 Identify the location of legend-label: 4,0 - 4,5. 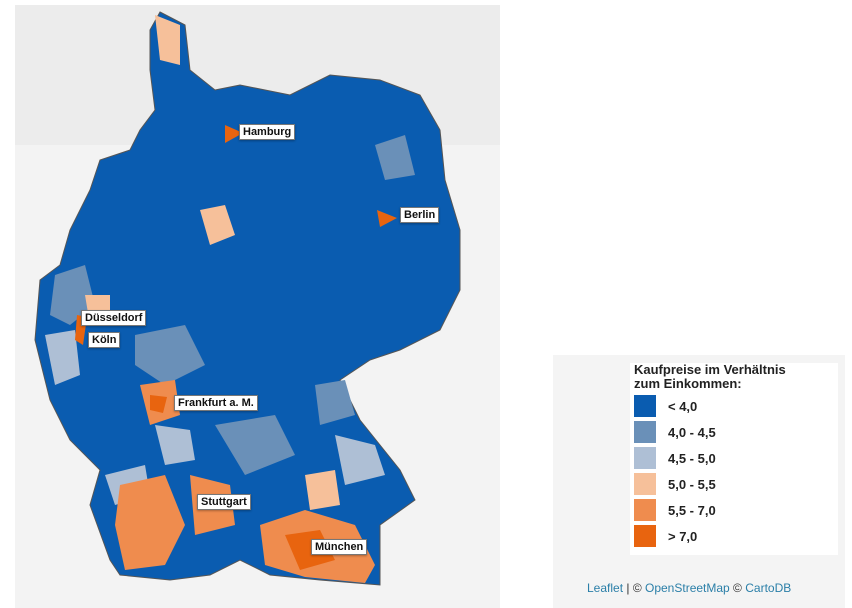
(692, 432).